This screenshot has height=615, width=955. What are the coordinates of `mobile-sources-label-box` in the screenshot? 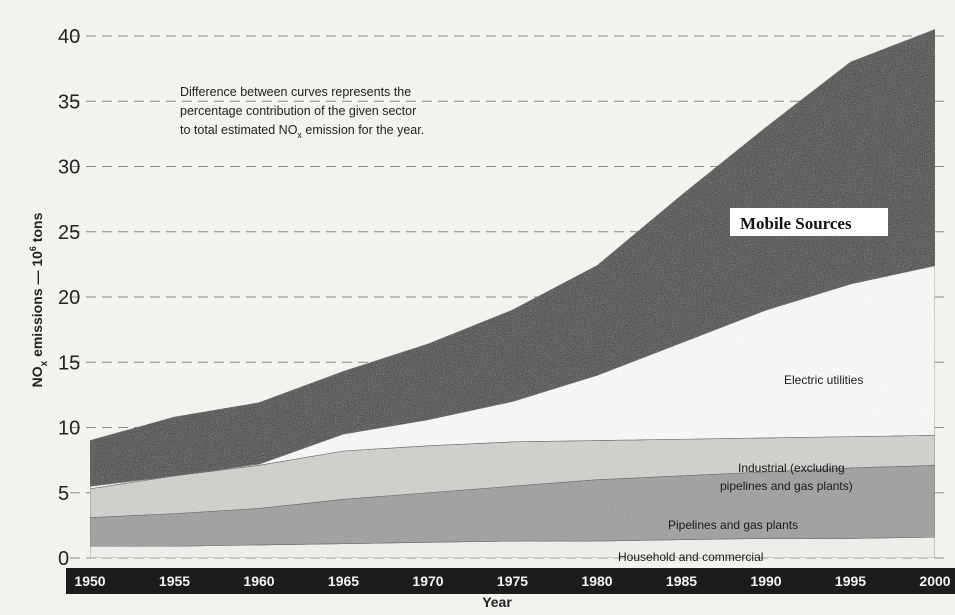 It's located at (809, 222).